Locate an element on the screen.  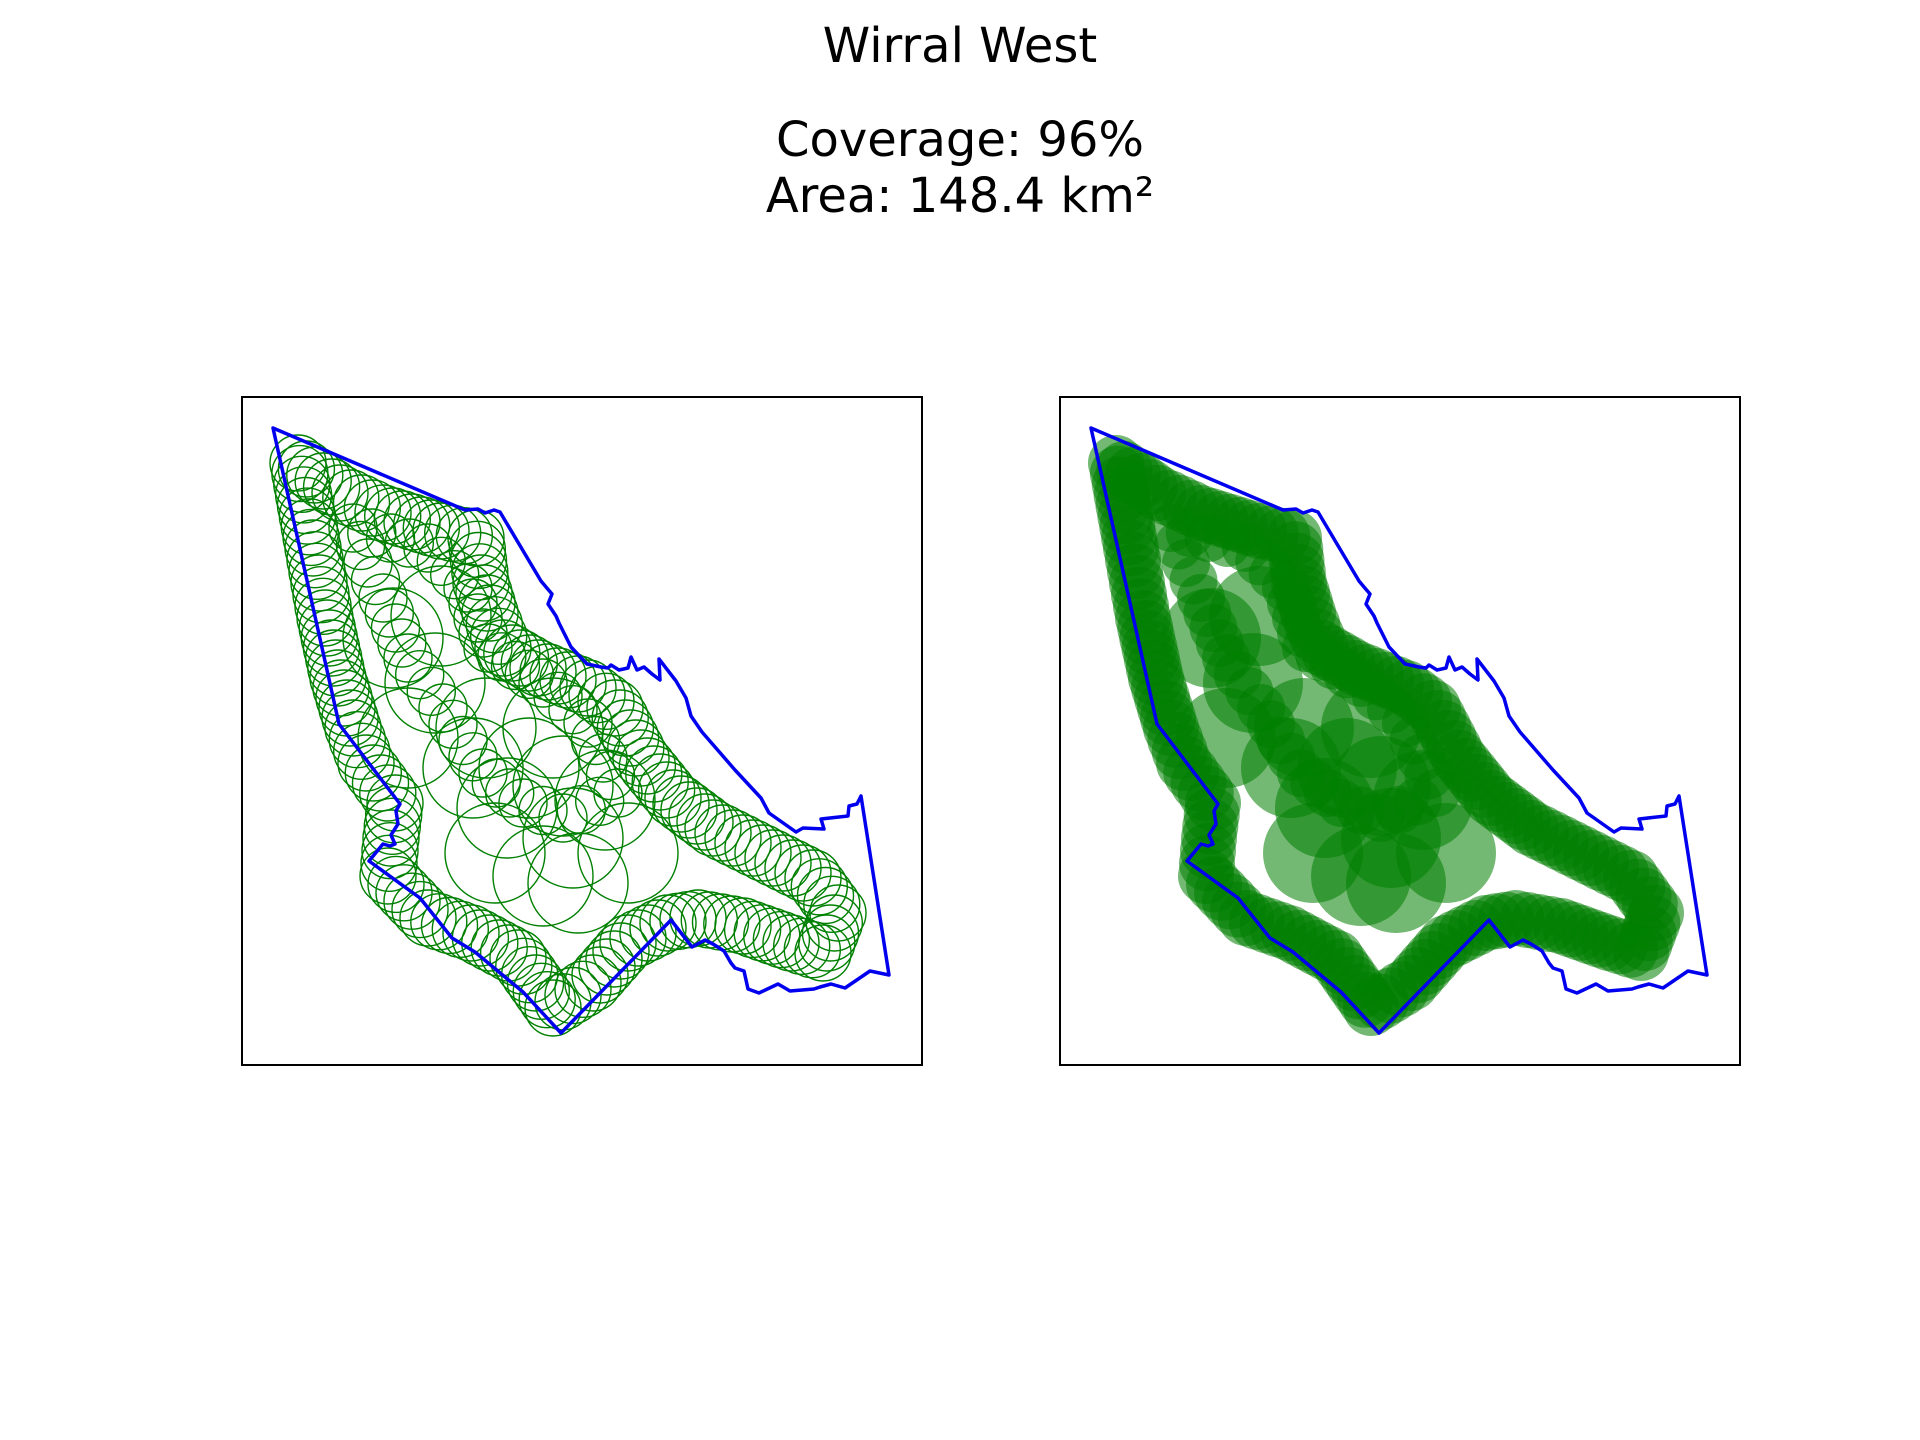
area-label: Area: 148.4 km² is located at coordinates (960, 196).